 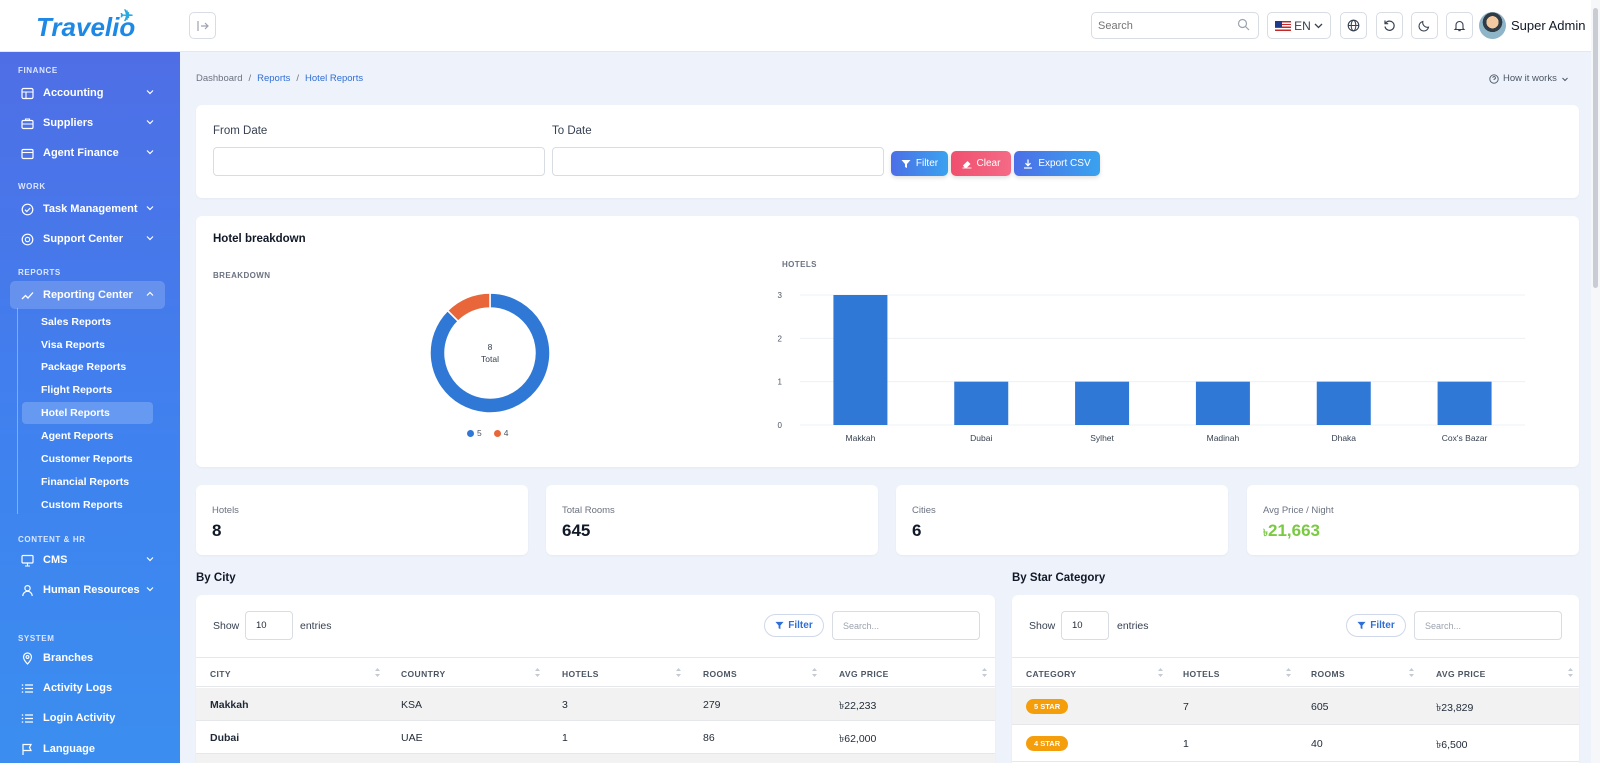 I want to click on sidebar-item-suppliers: Suppliers, so click(x=87, y=123).